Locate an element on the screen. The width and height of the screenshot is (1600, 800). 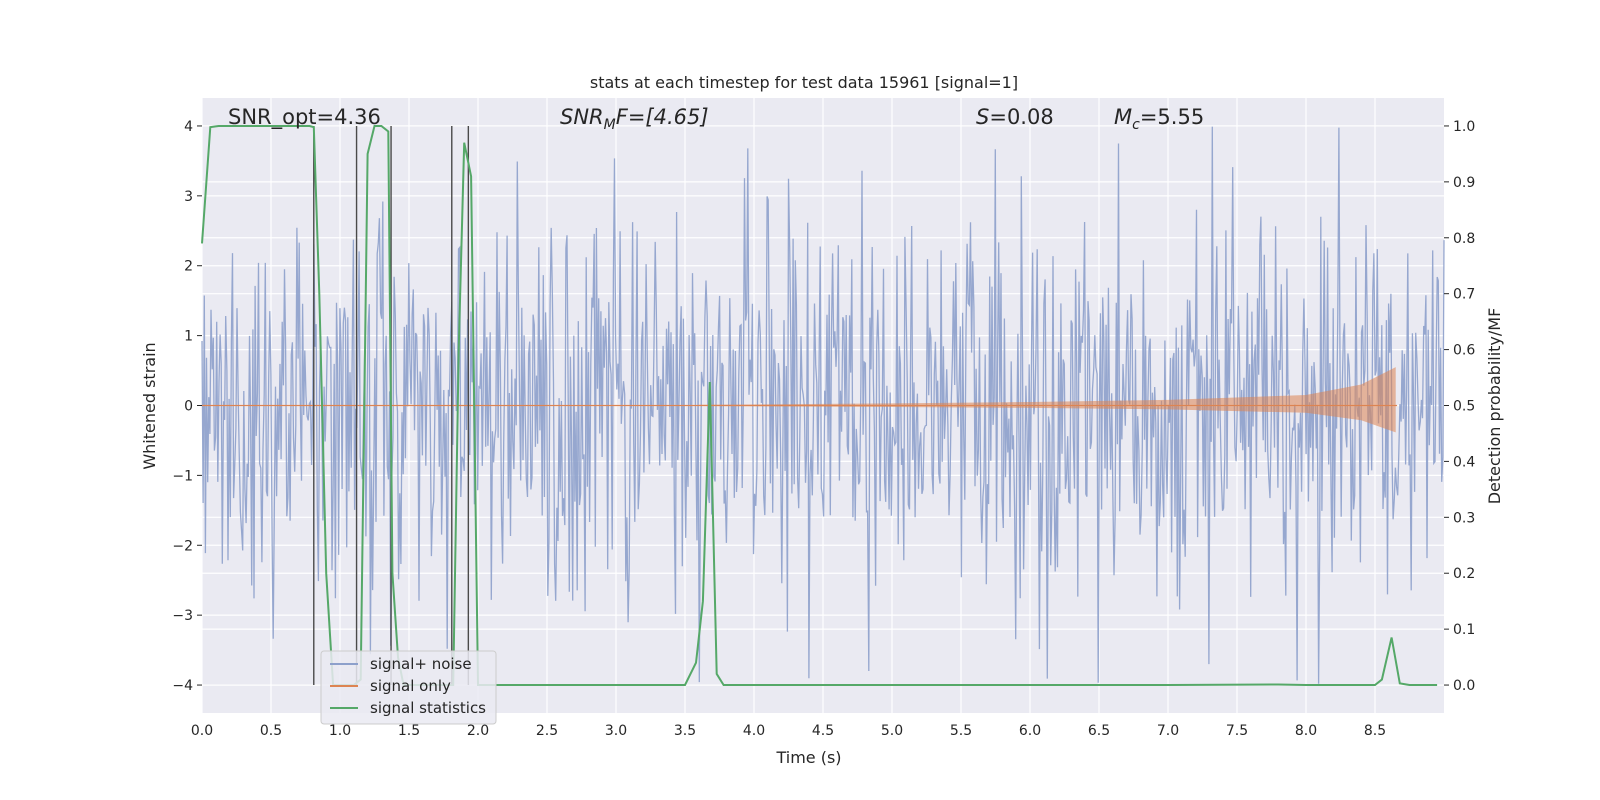
legend-label-signal-only: signal only is located at coordinates (410, 686).